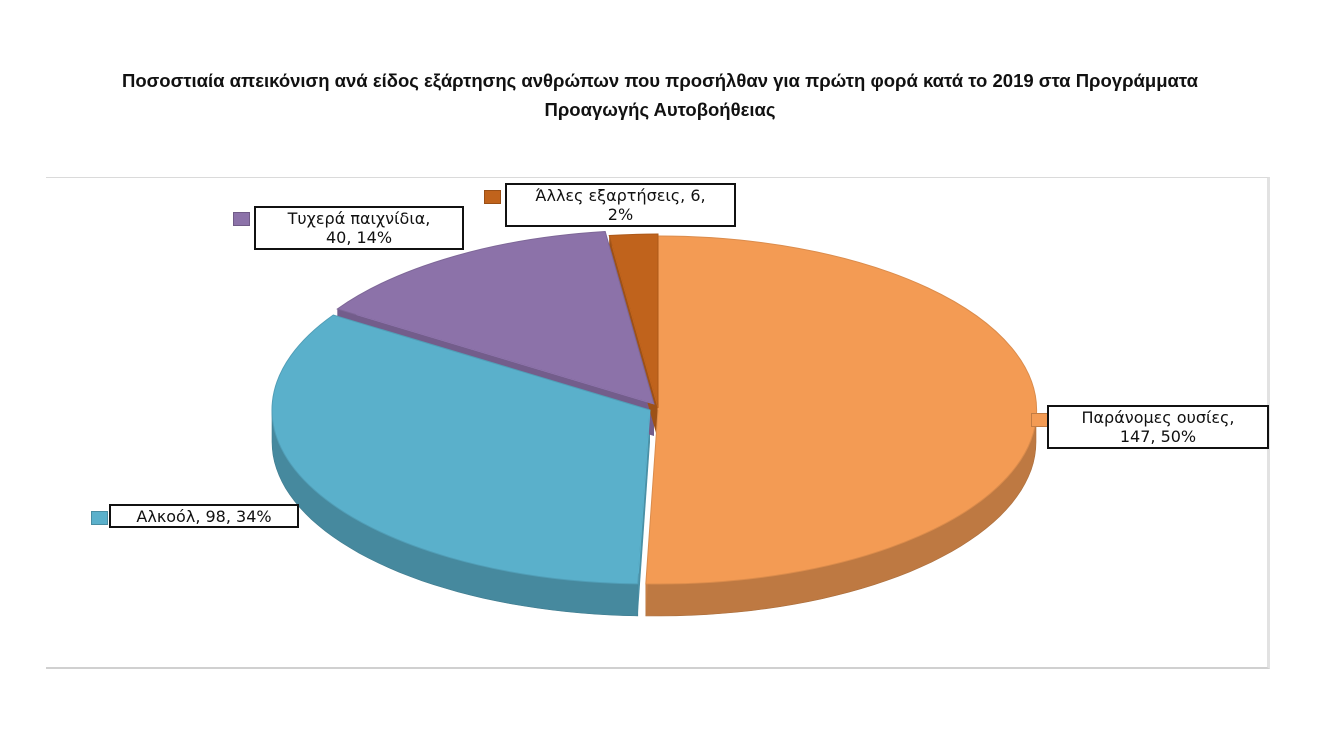 The image size is (1323, 744). I want to click on pie-rim-alcohol, so click(644, 491).